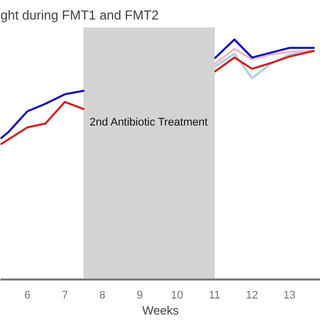 This screenshot has width=320, height=320. I want to click on x-tick-label: 11, so click(214, 296).